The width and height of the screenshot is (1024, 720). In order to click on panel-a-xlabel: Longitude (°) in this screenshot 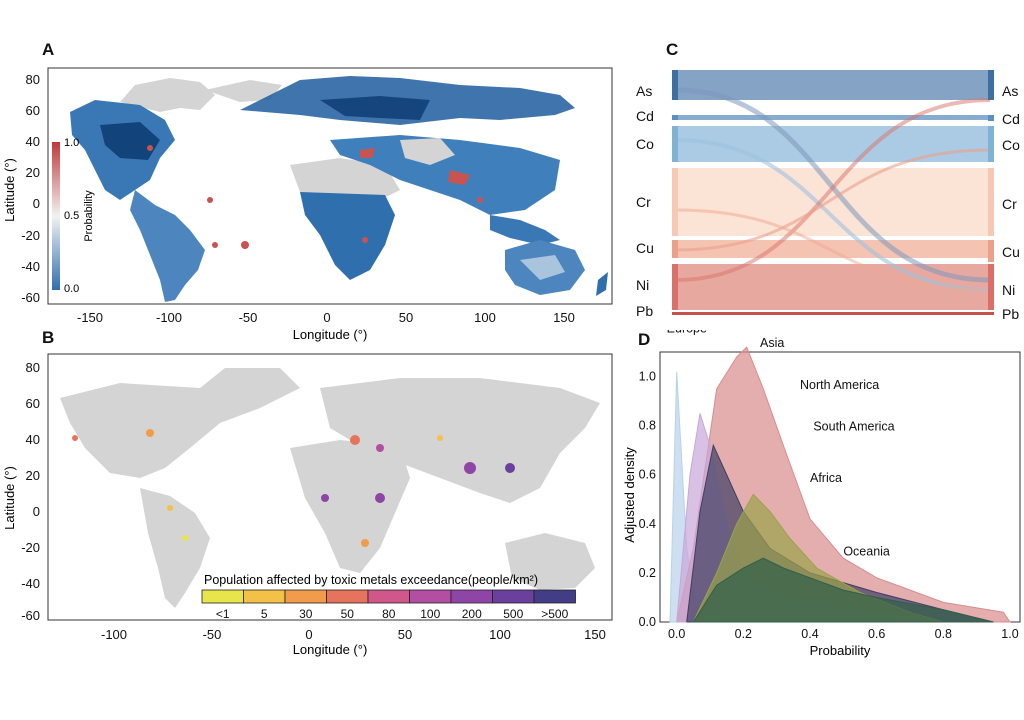, I will do `click(330, 334)`.